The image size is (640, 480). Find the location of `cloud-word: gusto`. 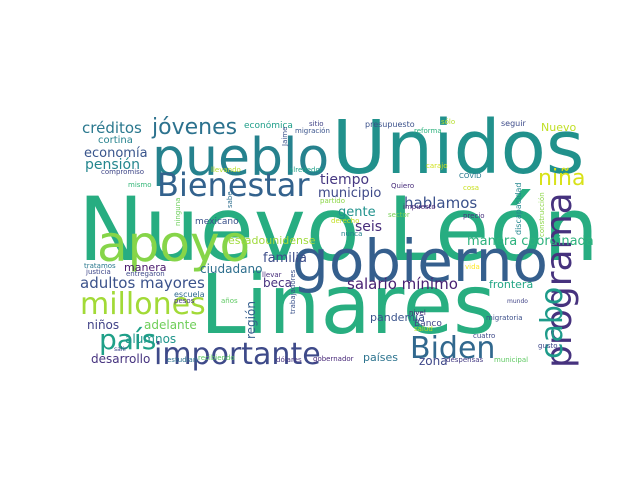

cloud-word: gusto is located at coordinates (548, 346).